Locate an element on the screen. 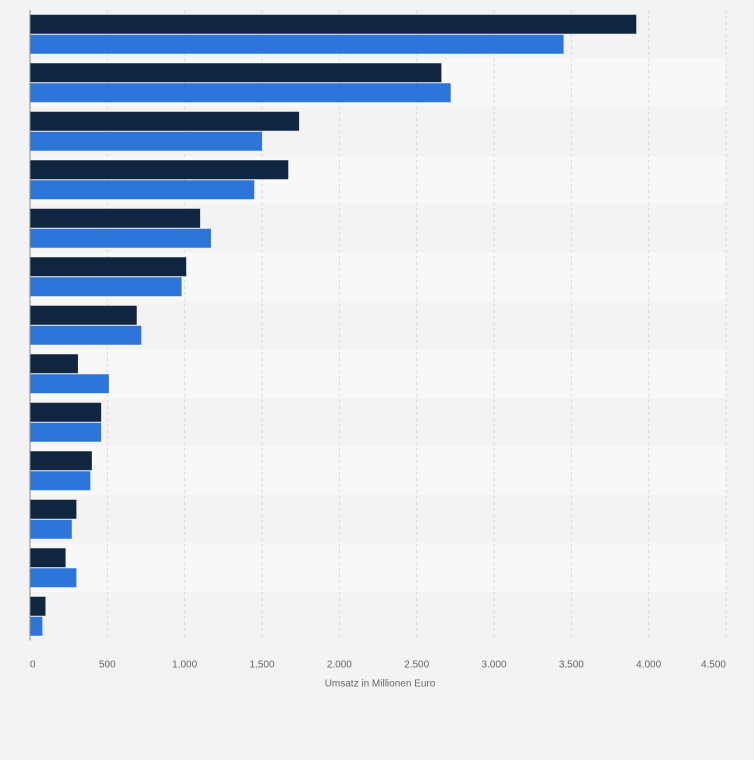  x-axis-title: Umsatz in Millionen Euro is located at coordinates (380, 684).